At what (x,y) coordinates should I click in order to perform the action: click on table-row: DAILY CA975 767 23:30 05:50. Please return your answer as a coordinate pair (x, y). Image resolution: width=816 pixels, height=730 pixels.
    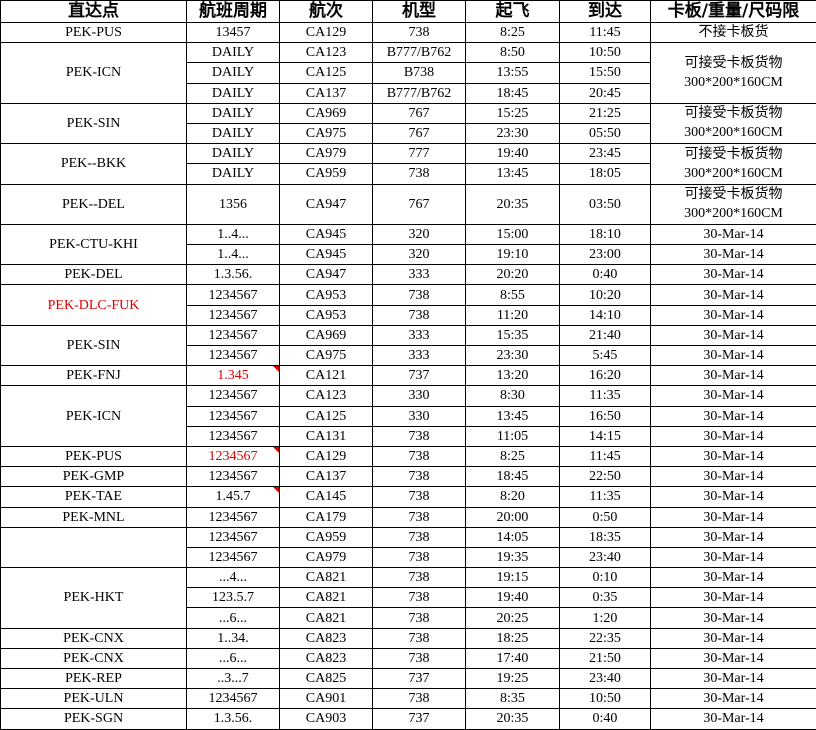
    Looking at the image, I should click on (408, 133).